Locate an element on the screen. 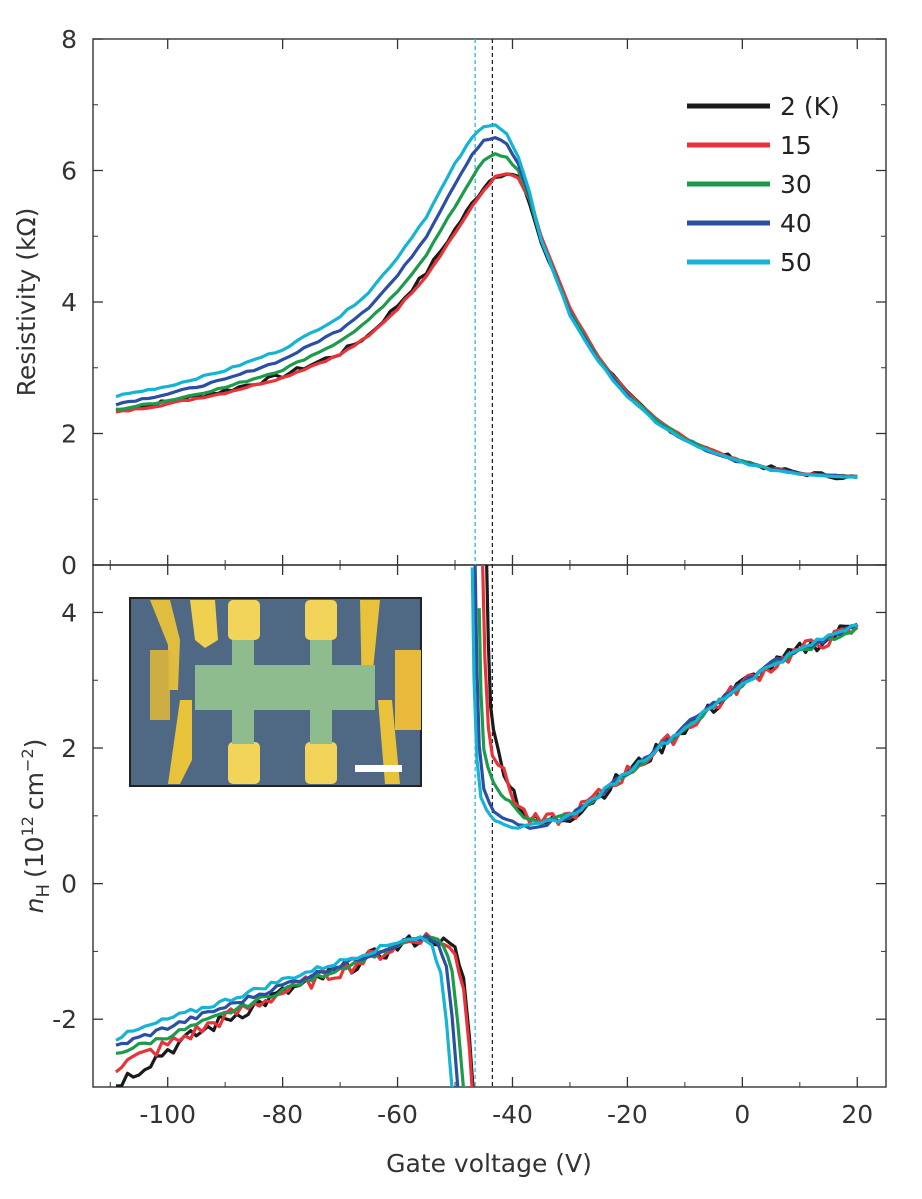  x-tick-label: -60 is located at coordinates (397, 1114).